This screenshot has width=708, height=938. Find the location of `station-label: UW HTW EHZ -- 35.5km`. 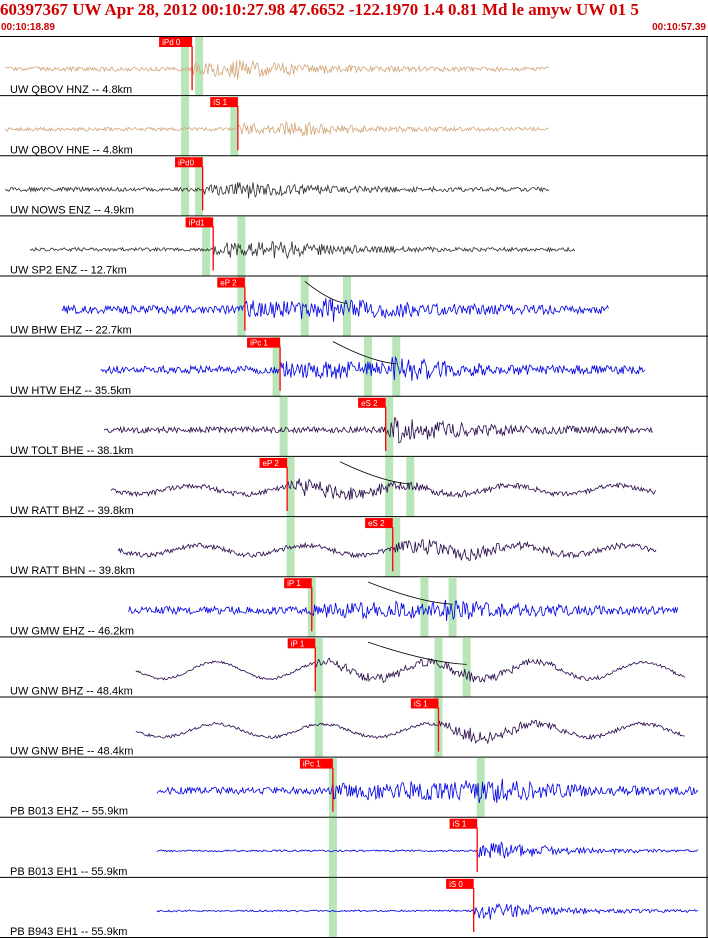

station-label: UW HTW EHZ -- 35.5km is located at coordinates (70, 391).